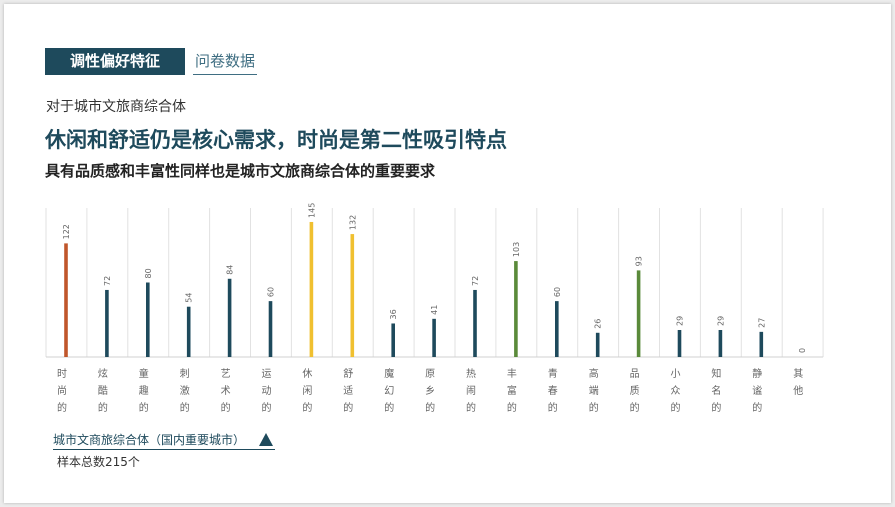 Image resolution: width=895 pixels, height=507 pixels. Describe the element at coordinates (148, 273) in the screenshot. I see `value-label-2: 80` at that location.